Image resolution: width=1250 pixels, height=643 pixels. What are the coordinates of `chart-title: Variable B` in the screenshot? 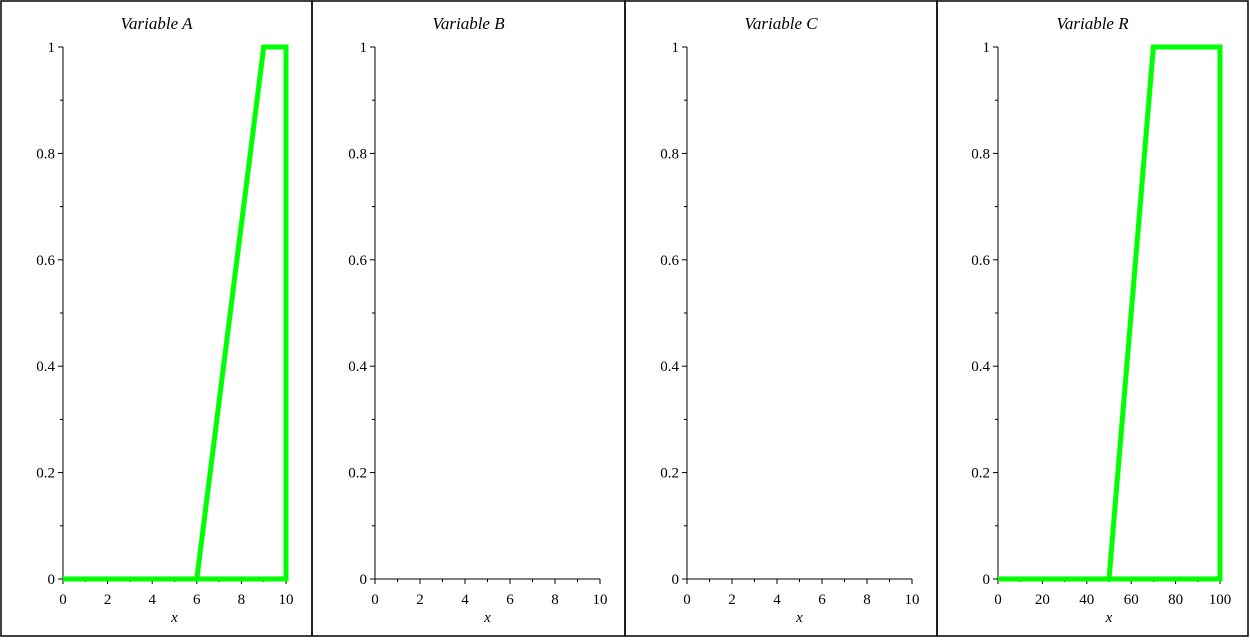 It's located at (468, 23).